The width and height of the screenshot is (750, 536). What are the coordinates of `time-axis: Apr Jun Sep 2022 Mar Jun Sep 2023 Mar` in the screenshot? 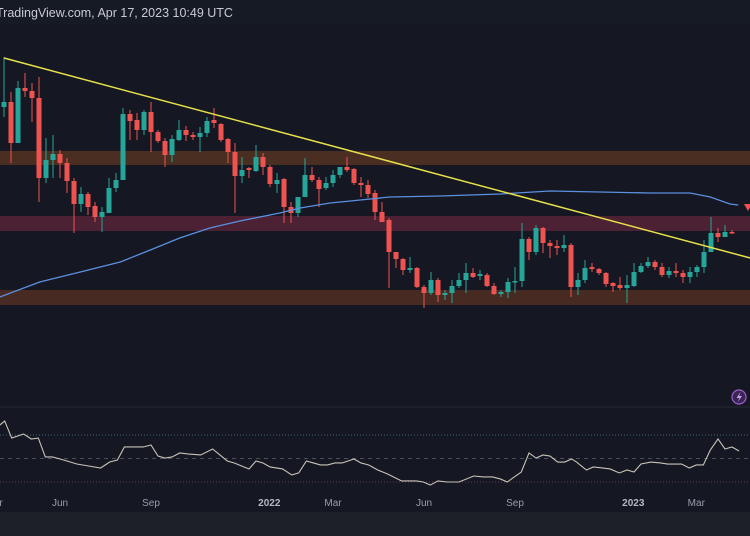 It's located at (353, 503).